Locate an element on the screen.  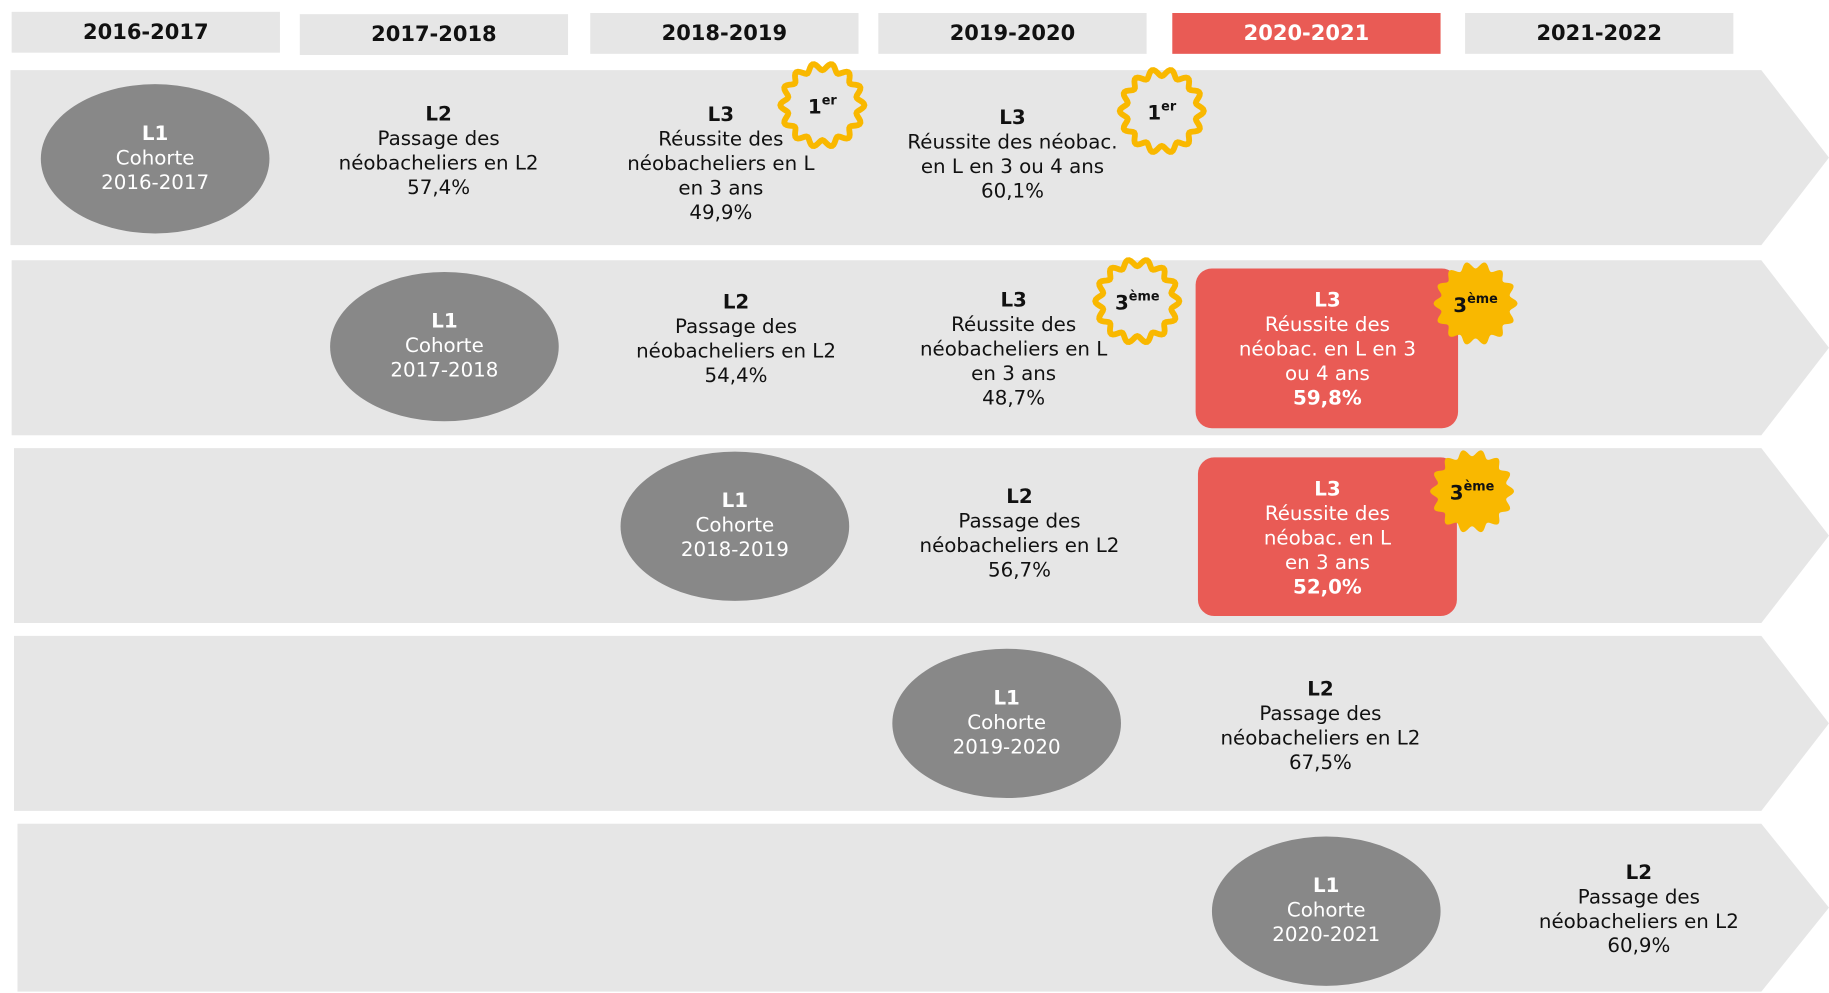
item-line: Réussite des néobac. is located at coordinates (1012, 142).